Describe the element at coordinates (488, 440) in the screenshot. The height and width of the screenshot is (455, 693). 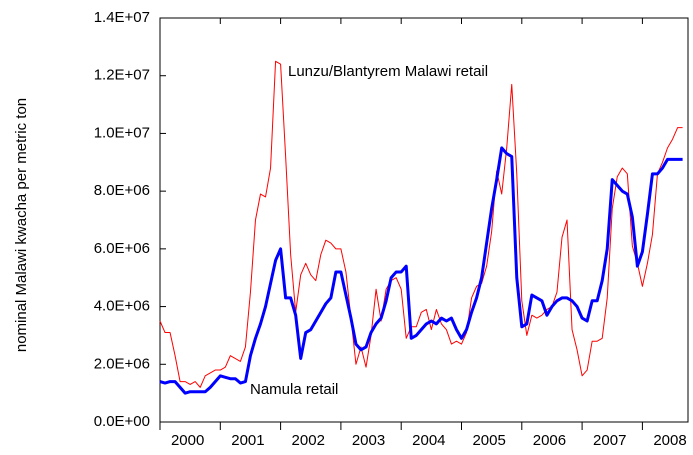
I see `x-tick-label: 2005` at that location.